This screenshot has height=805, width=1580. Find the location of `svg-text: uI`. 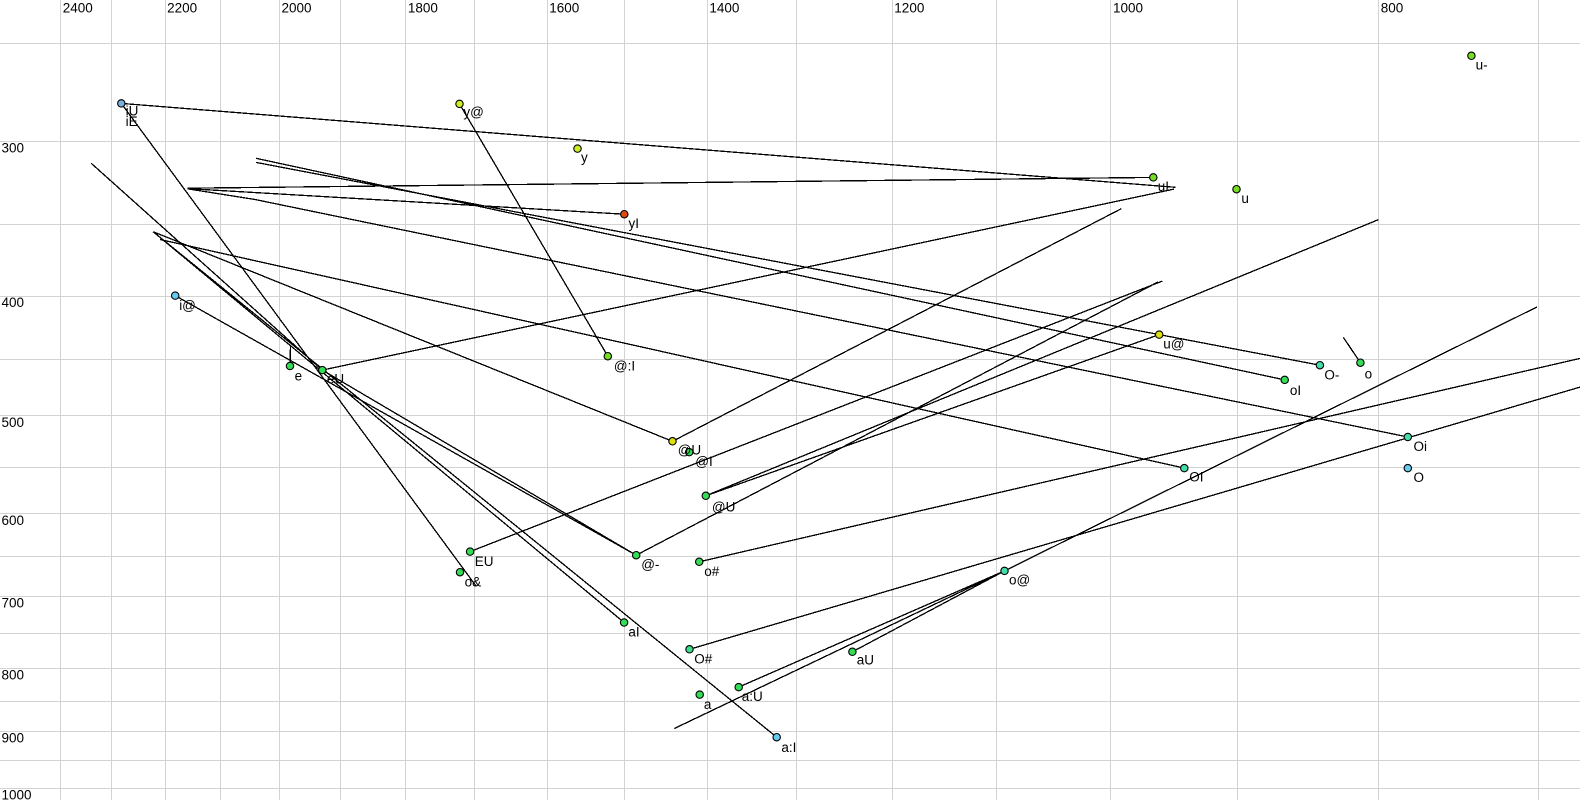

svg-text: uI is located at coordinates (1163, 186).